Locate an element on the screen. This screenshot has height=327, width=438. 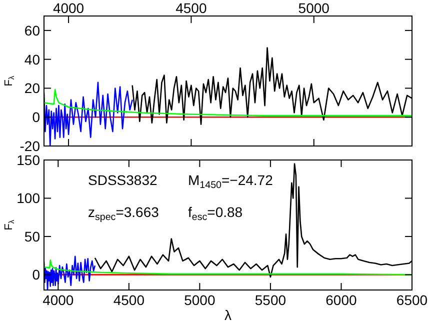
annotation: SDSS3832 is located at coordinates (123, 180).